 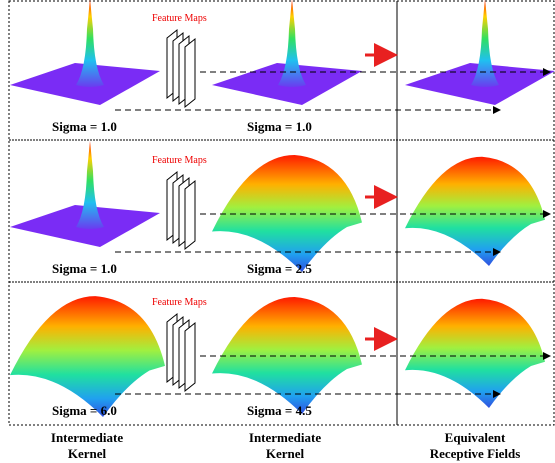 What do you see at coordinates (279, 268) in the screenshot?
I see `sigma-label: Sigma = 2.5` at bounding box center [279, 268].